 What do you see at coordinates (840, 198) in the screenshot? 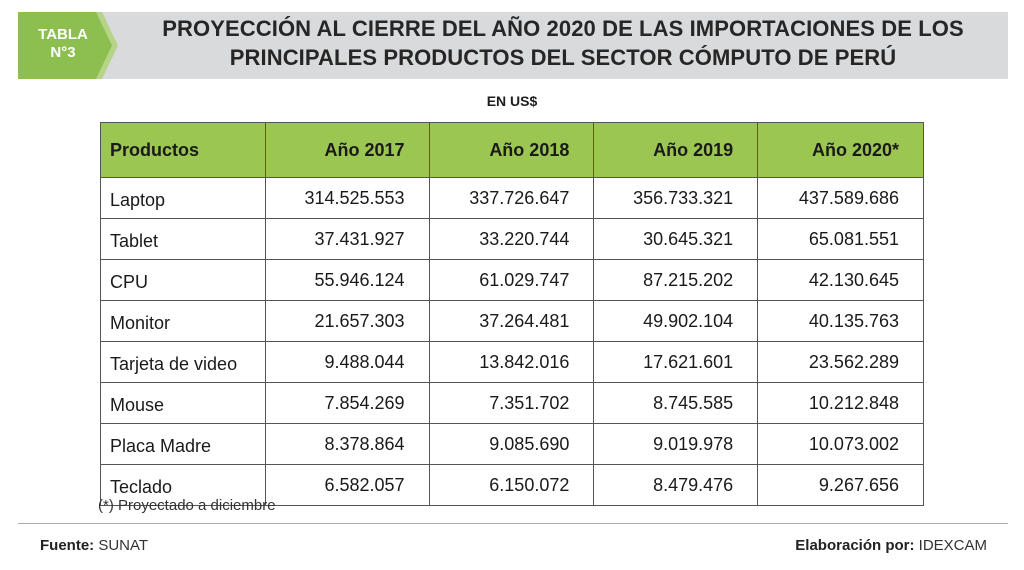
I see `value-2020: 437.589.686` at bounding box center [840, 198].